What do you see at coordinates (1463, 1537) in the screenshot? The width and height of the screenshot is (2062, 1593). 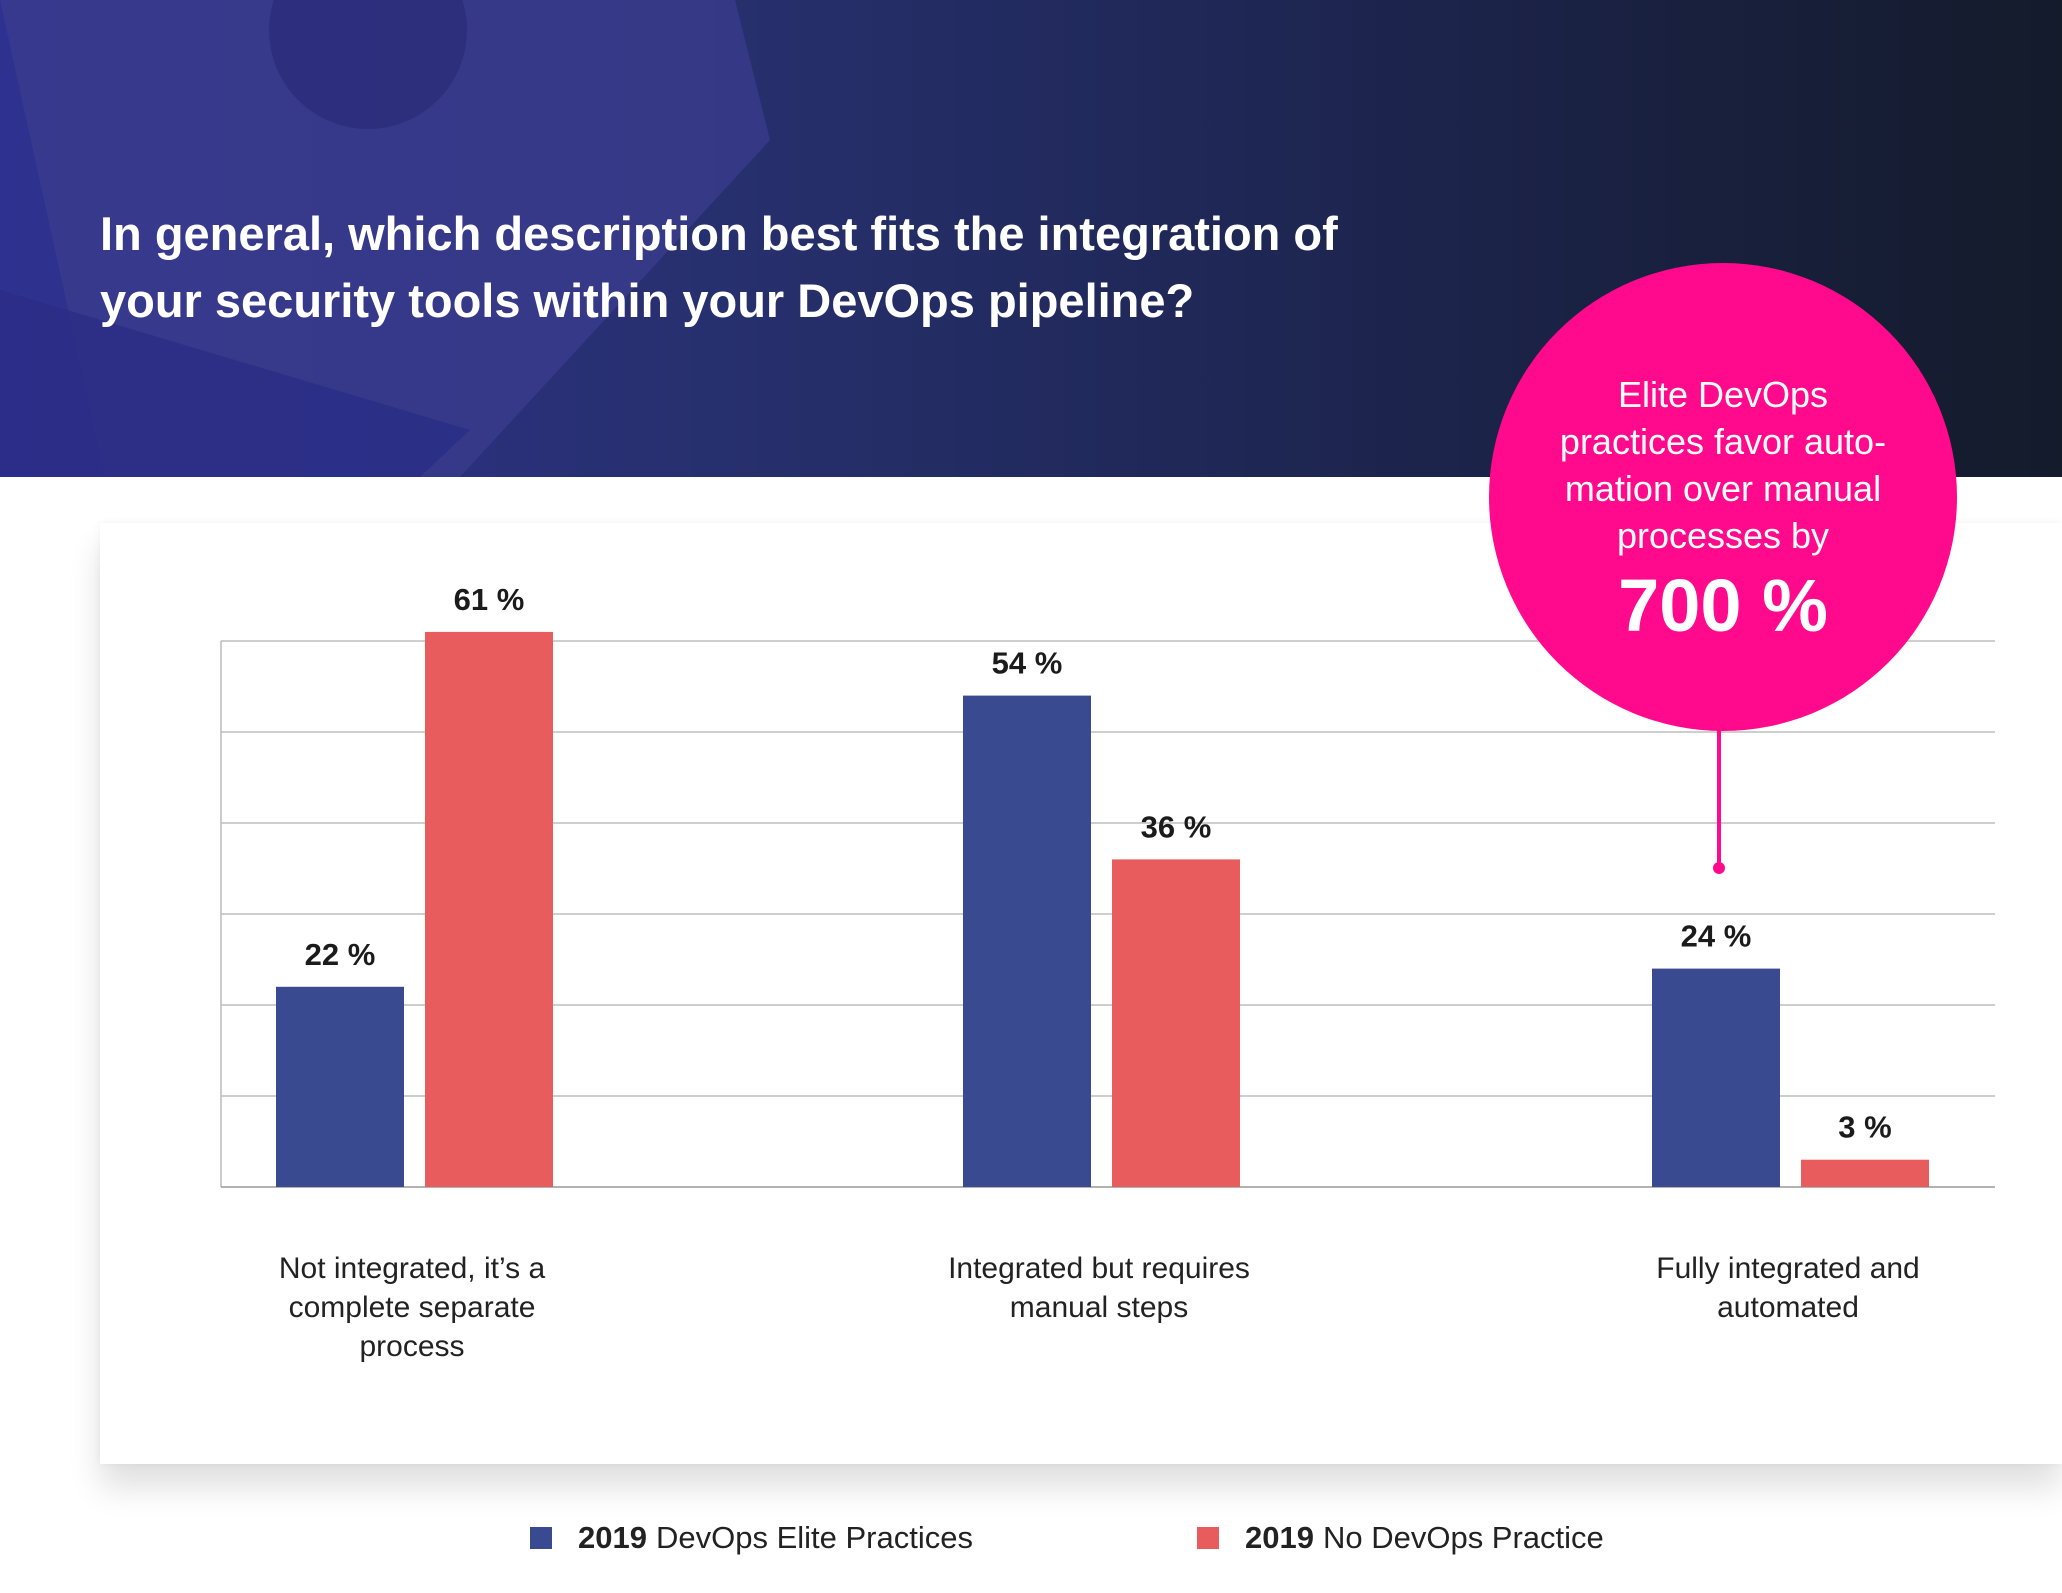 I see `legend-label: No DevOps Practice` at bounding box center [1463, 1537].